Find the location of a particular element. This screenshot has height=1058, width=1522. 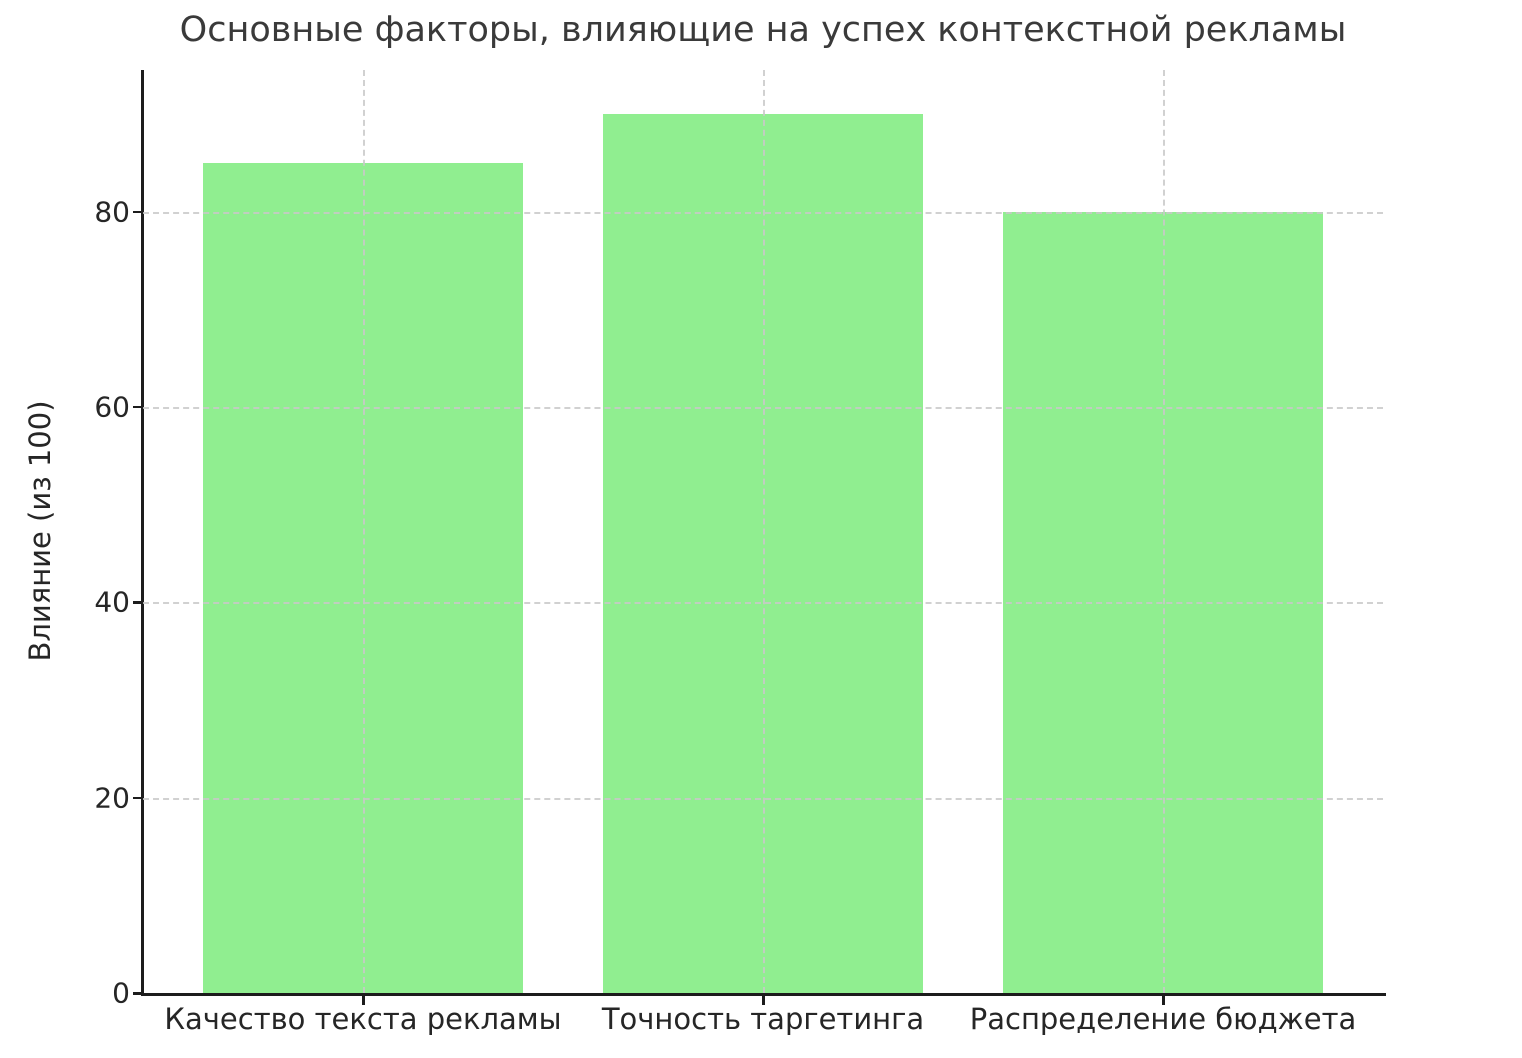

y-axis-spine is located at coordinates (142, 532).